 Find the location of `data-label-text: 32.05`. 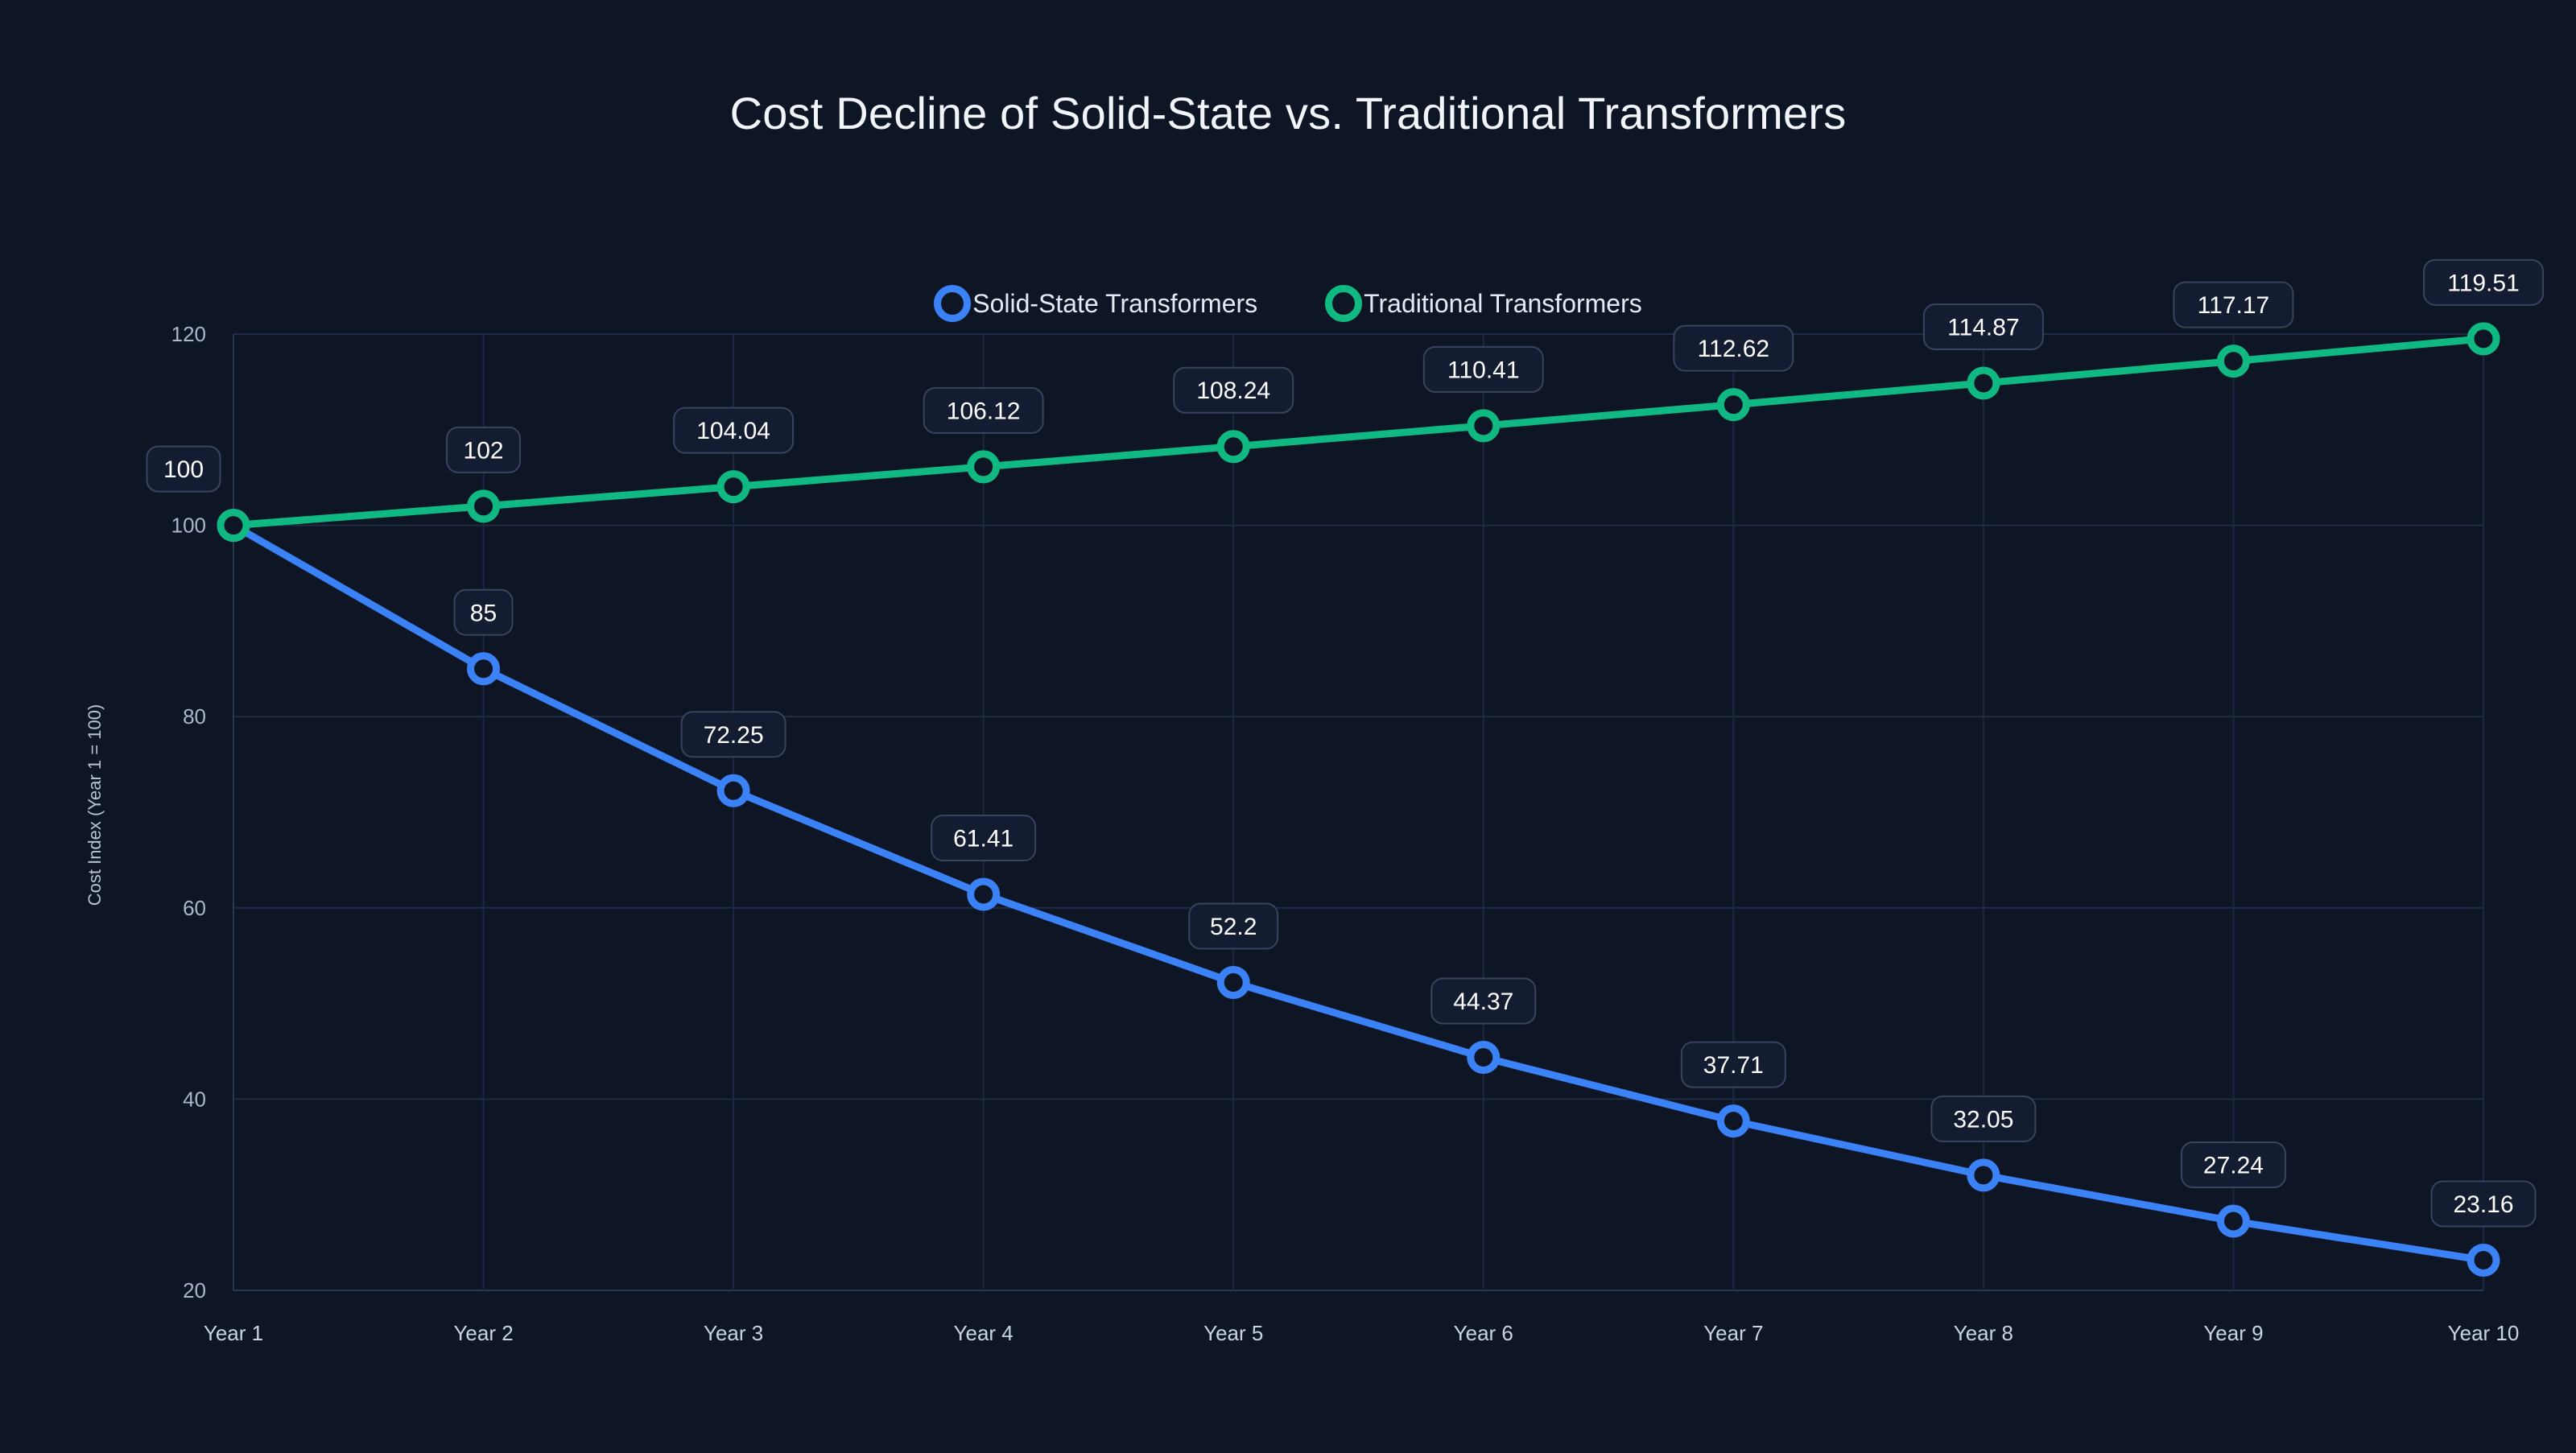

data-label-text: 32.05 is located at coordinates (1983, 1120).